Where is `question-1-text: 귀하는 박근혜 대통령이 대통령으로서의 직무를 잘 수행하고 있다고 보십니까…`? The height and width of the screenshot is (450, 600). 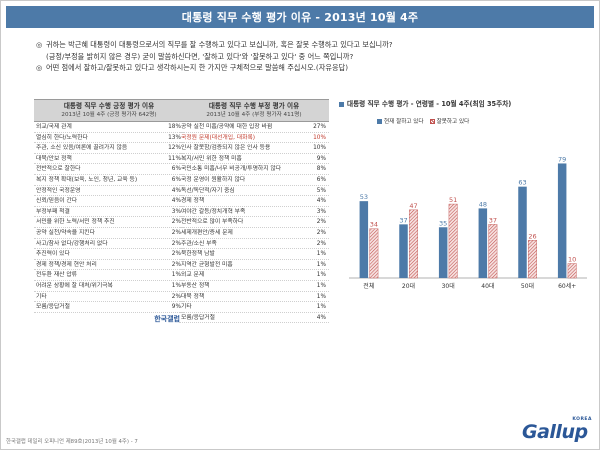 question-1-text: 귀하는 박근혜 대통령이 대통령으로서의 직무를 잘 수행하고 있다고 보십니까… is located at coordinates (219, 44).